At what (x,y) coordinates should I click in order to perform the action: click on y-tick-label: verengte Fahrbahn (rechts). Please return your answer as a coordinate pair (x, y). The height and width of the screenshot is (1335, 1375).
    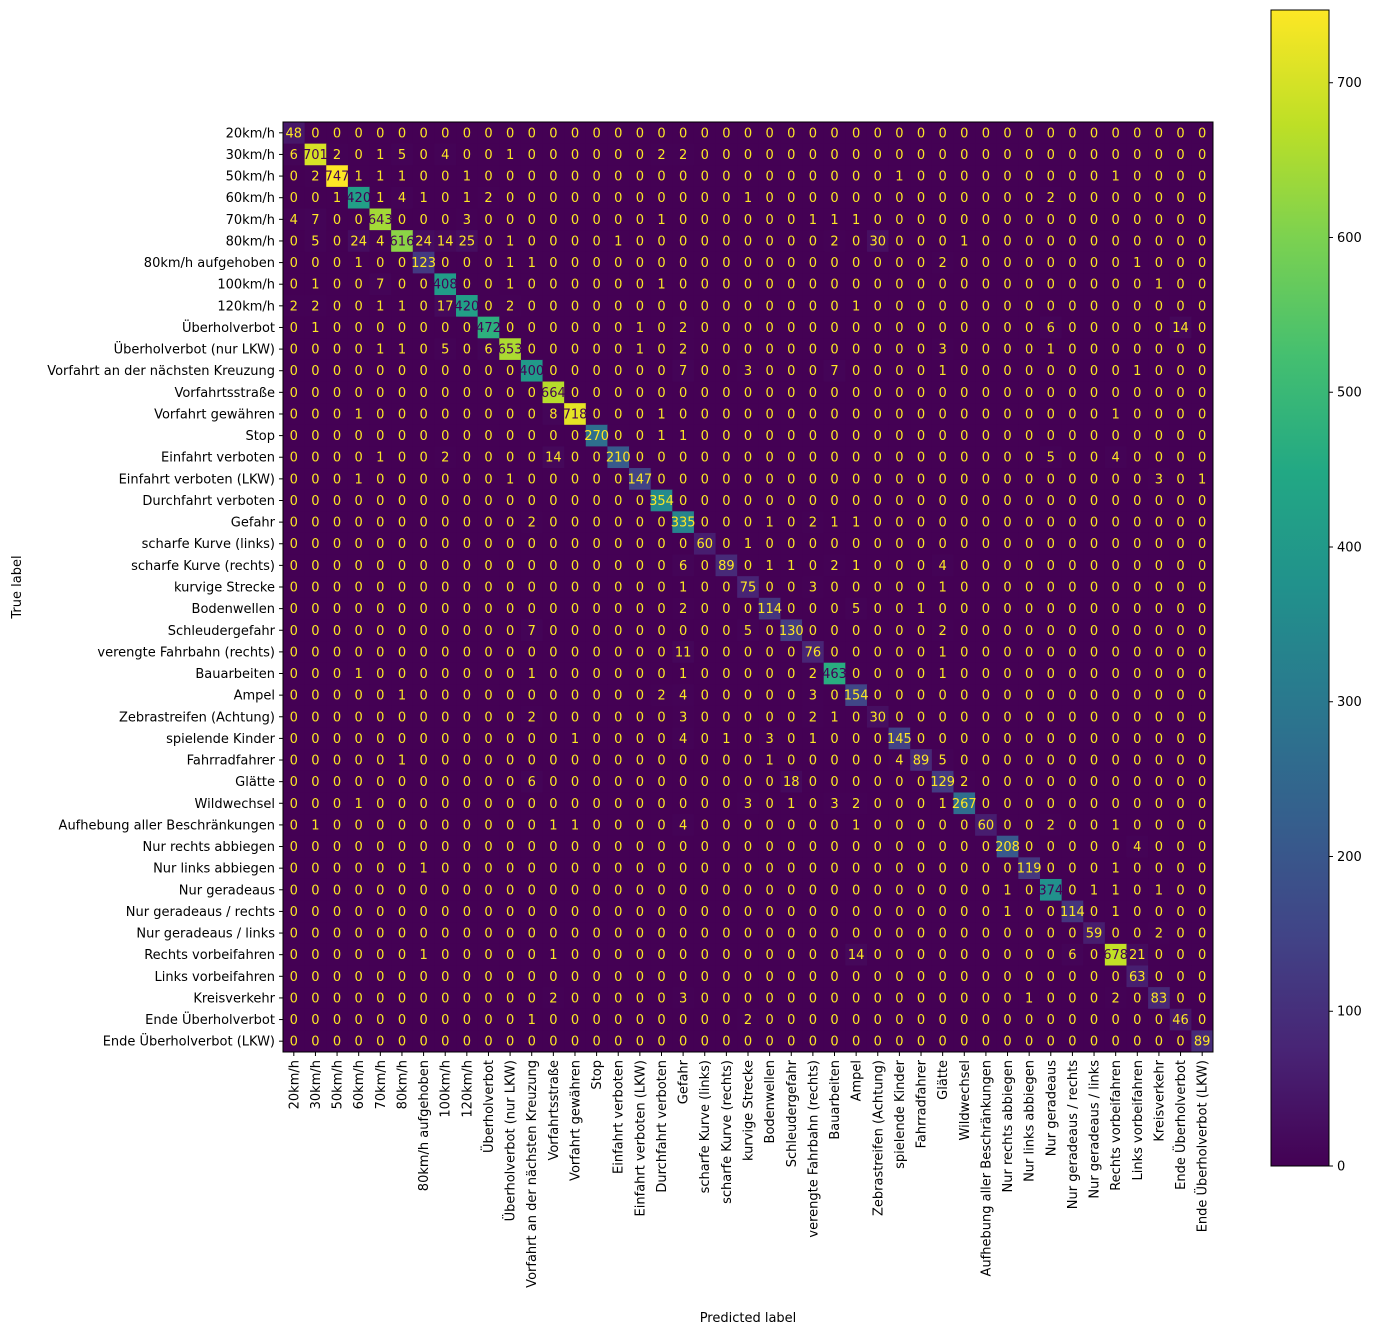
    Looking at the image, I should click on (186, 652).